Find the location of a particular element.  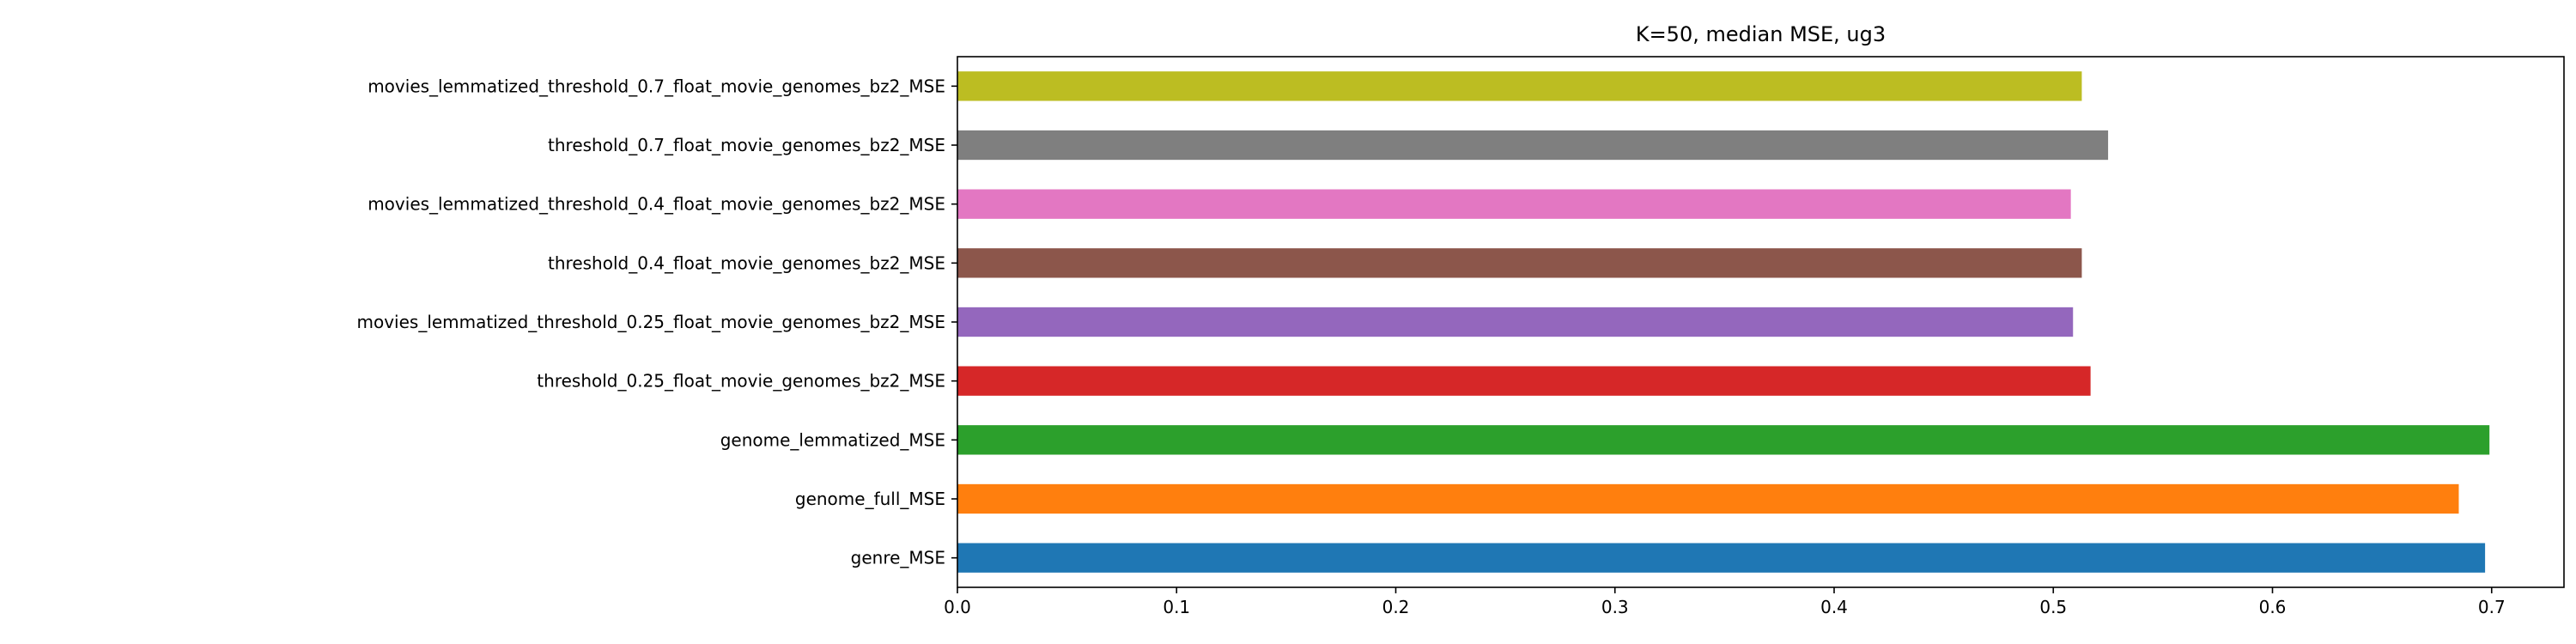

x-tick-label: 0.3 is located at coordinates (1615, 607).